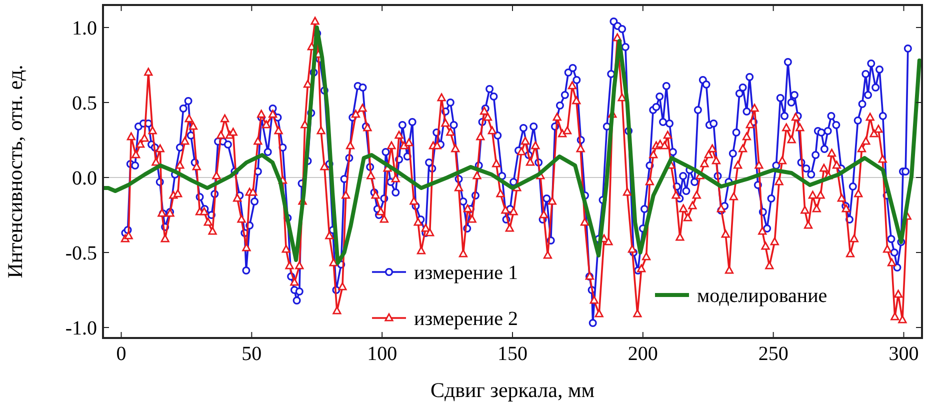  What do you see at coordinates (512, 390) in the screenshot?
I see `x-axis-title: Сдвиг зеркала, мм` at bounding box center [512, 390].